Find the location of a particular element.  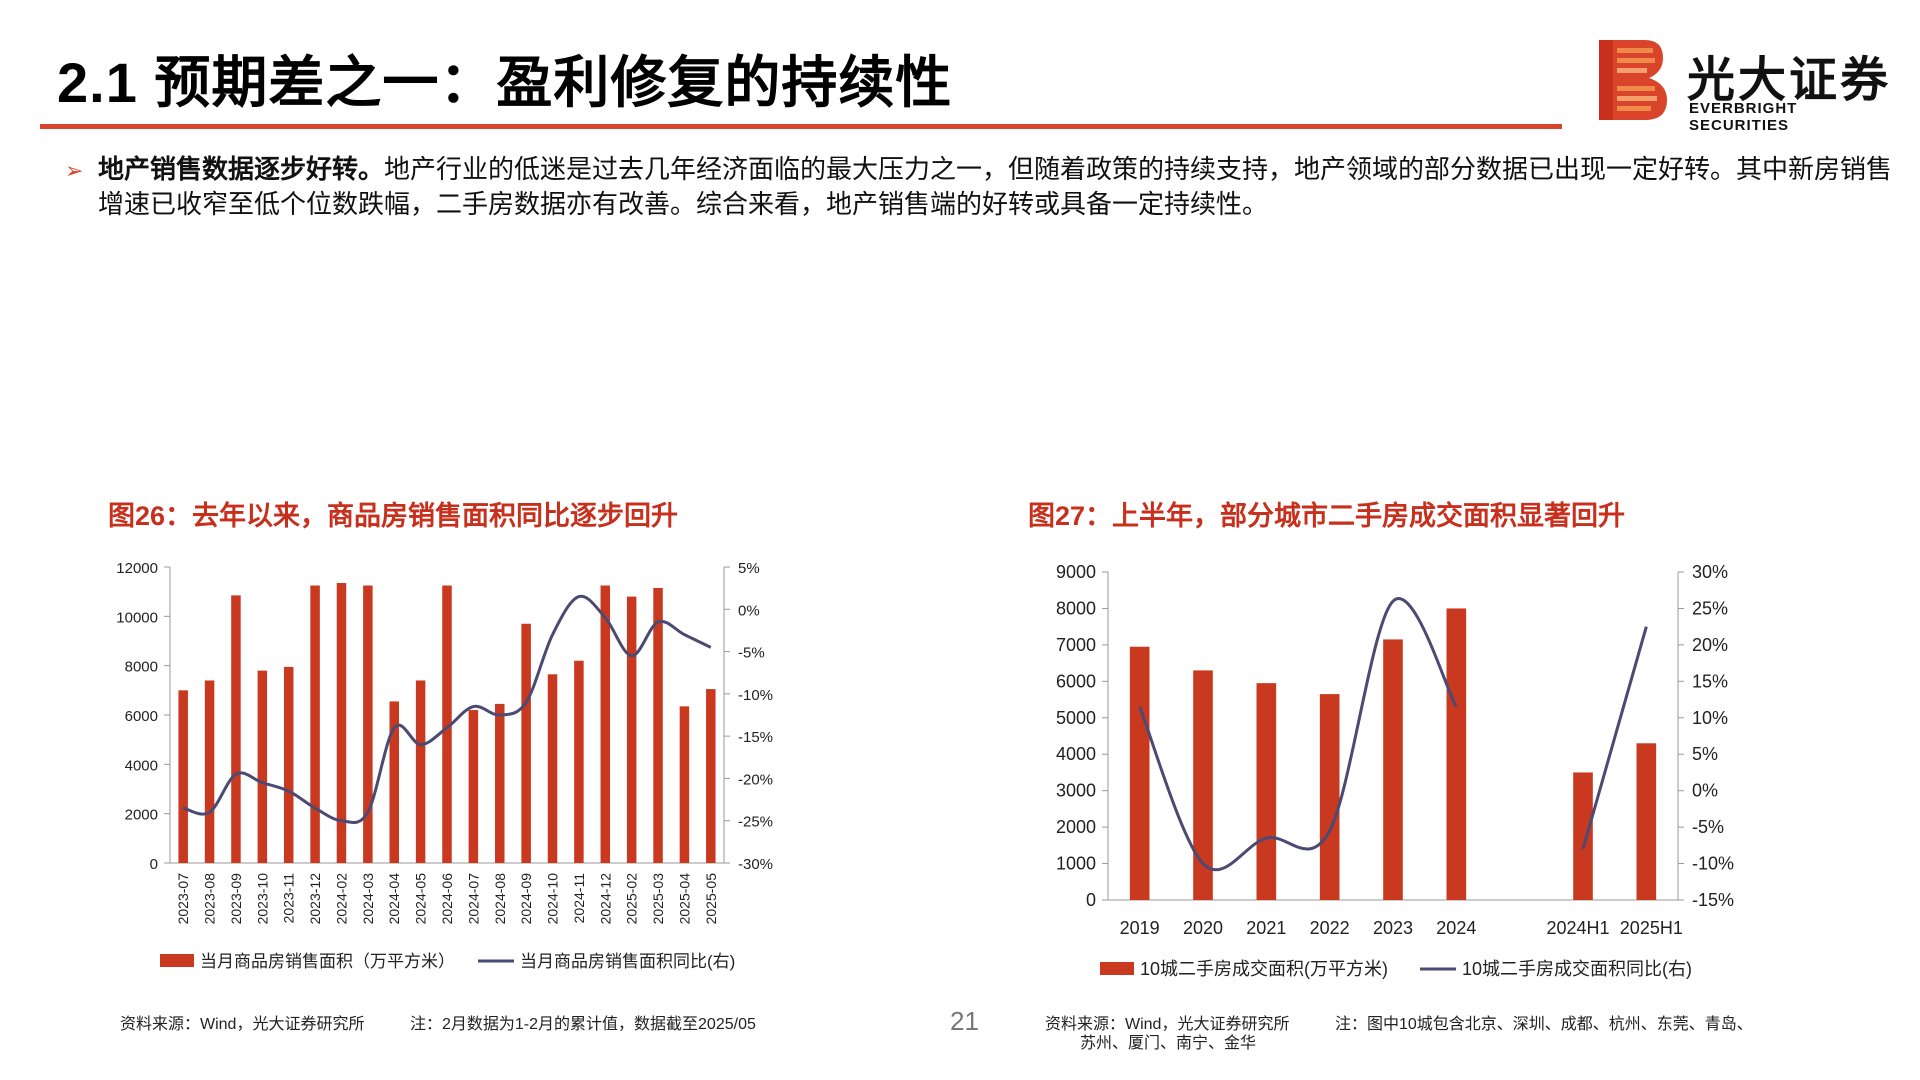

right-axis-tick-label: 30% is located at coordinates (1710, 572).